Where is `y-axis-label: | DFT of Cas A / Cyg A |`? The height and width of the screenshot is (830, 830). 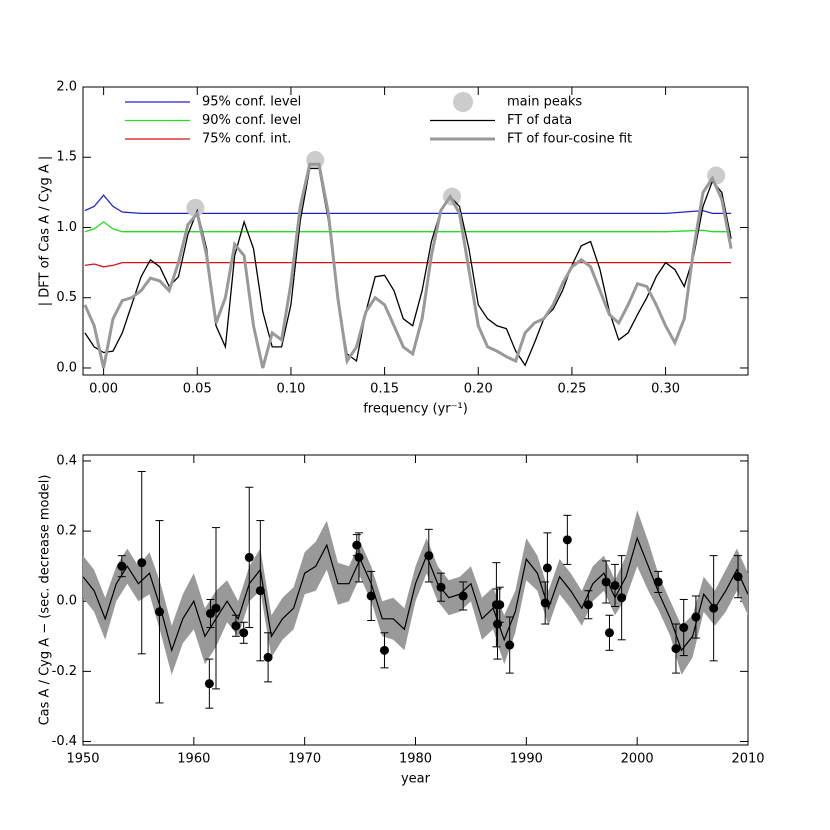 y-axis-label: | DFT of Cas A / Cyg A | is located at coordinates (45, 231).